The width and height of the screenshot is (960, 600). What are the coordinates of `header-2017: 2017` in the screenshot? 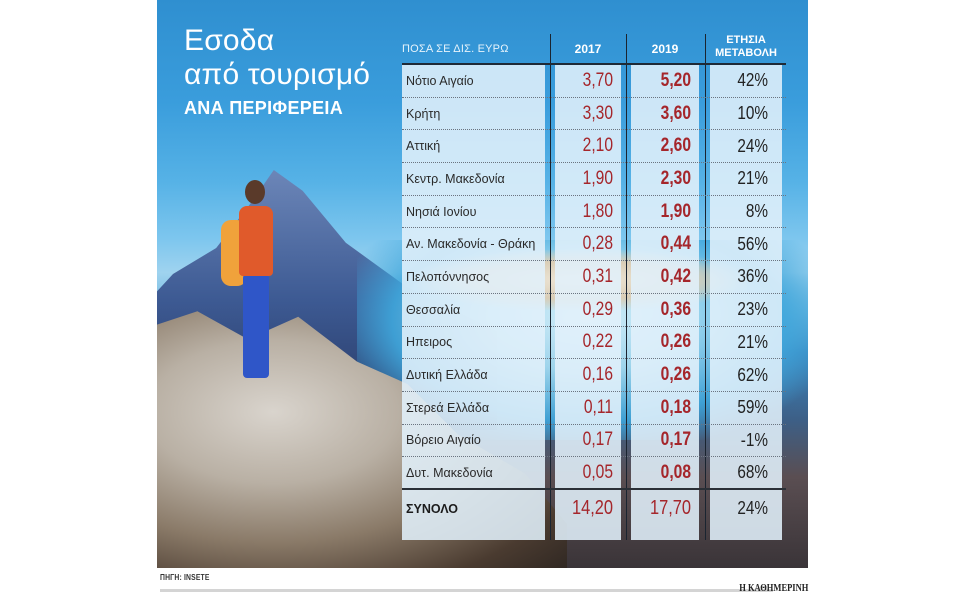 It's located at (588, 49).